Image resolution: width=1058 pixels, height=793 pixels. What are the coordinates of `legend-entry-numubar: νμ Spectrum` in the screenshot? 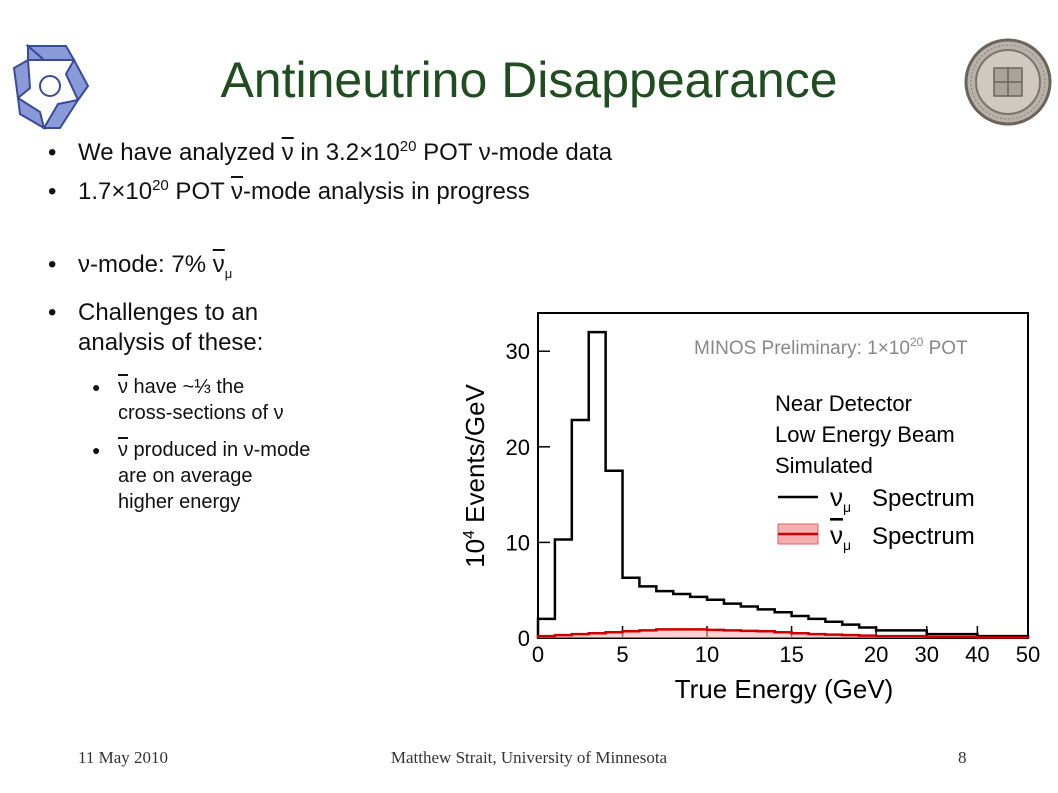 It's located at (876, 536).